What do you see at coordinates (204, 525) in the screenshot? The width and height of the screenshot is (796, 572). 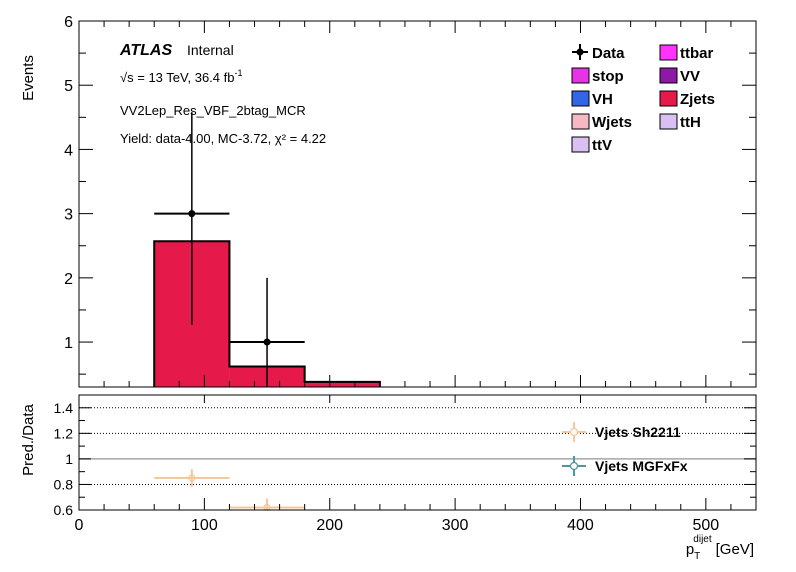 I see `x-tick-label-1: 100` at bounding box center [204, 525].